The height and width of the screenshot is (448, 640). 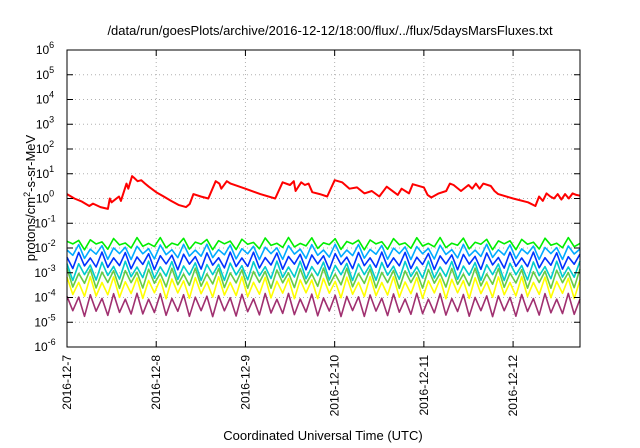 What do you see at coordinates (513, 386) in the screenshot?
I see `x-tick-label: 2016-12-12` at bounding box center [513, 386].